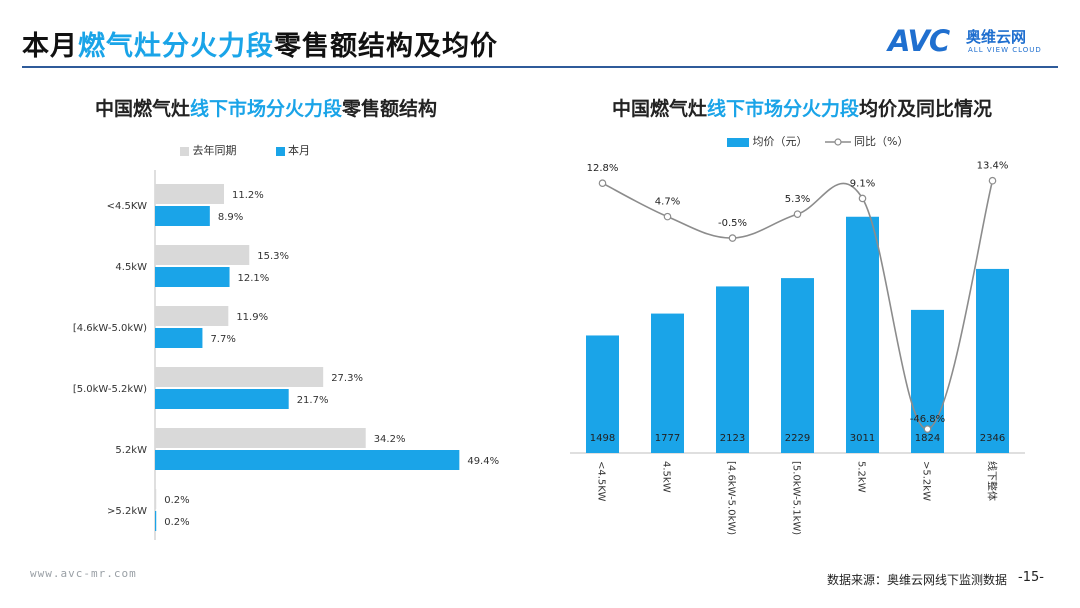 Image resolution: width=1080 pixels, height=608 pixels. Describe the element at coordinates (280, 151) in the screenshot. I see `legend-swatch-current` at that location.